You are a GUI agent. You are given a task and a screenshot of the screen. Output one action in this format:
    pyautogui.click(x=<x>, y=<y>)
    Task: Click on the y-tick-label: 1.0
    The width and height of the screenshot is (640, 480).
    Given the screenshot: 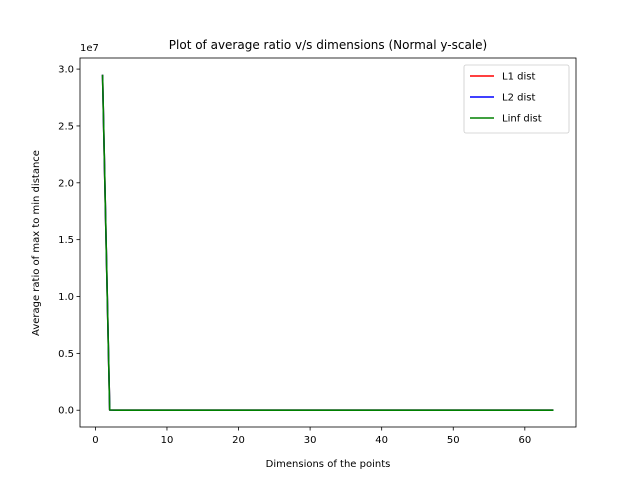 What is the action you would take?
    pyautogui.click(x=66, y=297)
    